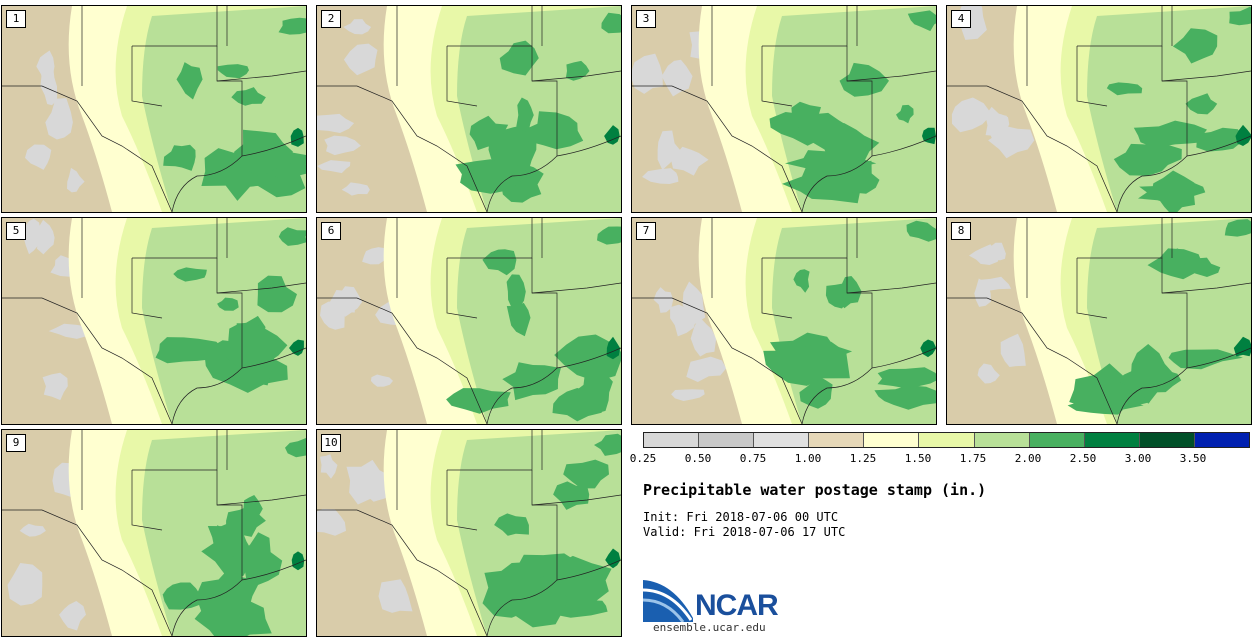 The height and width of the screenshot is (637, 1260). What do you see at coordinates (815, 490) in the screenshot?
I see `chart-title: Precipitable water postage stamp (in.)` at bounding box center [815, 490].